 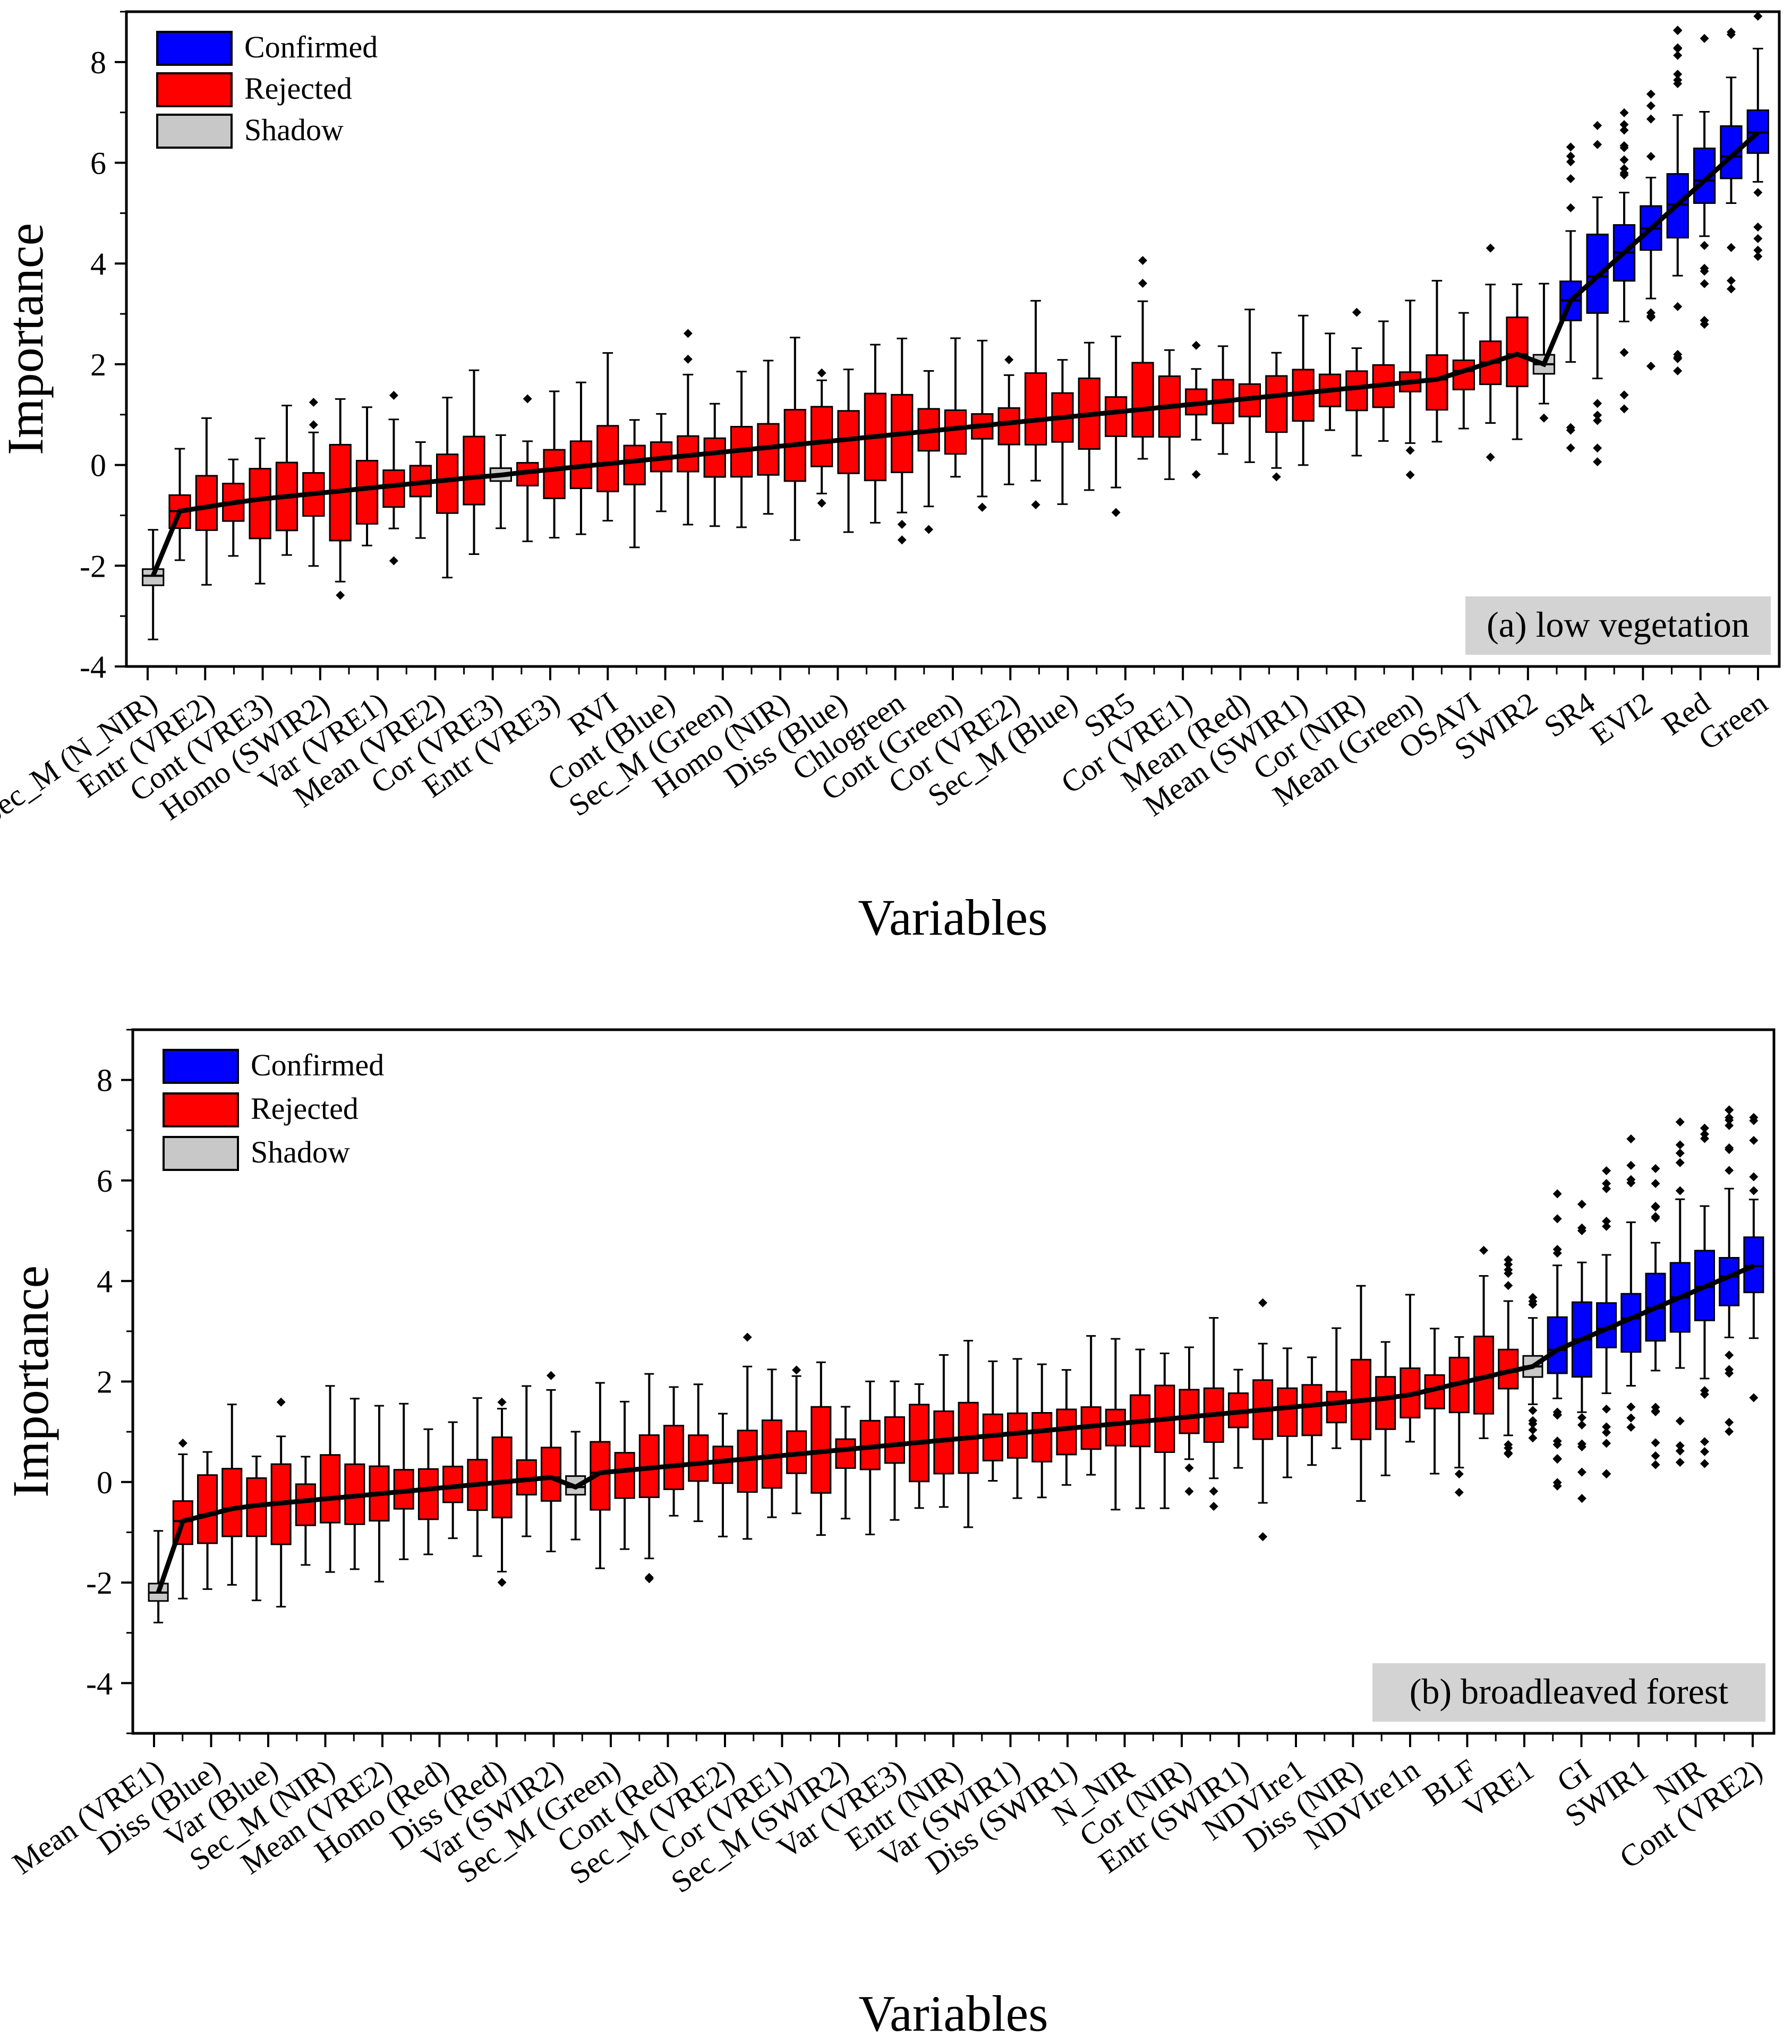 I want to click on y-tick-label: 4, so click(x=98, y=263).